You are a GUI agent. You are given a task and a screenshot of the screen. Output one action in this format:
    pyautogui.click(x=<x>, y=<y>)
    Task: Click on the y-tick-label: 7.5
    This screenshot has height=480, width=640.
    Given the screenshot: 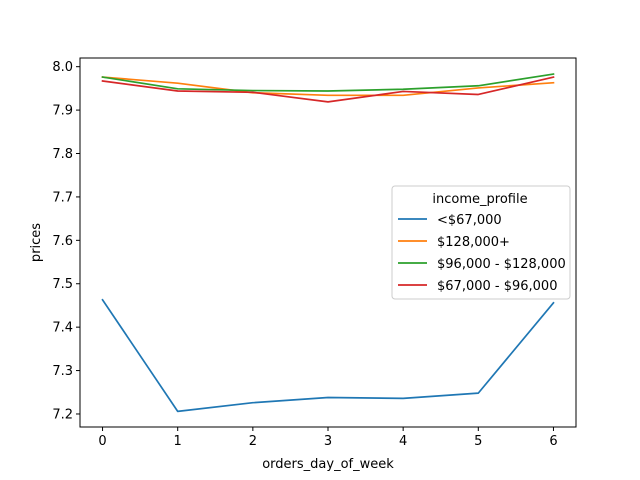 What is the action you would take?
    pyautogui.click(x=62, y=284)
    